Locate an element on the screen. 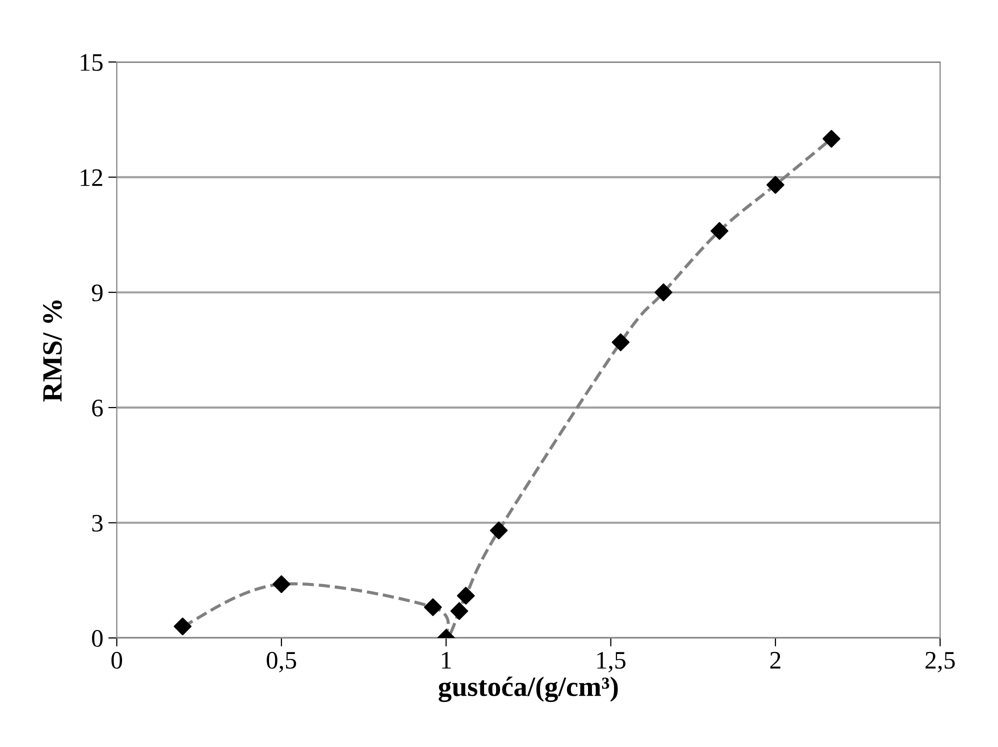  y-tick-label: 9 is located at coordinates (97, 293).